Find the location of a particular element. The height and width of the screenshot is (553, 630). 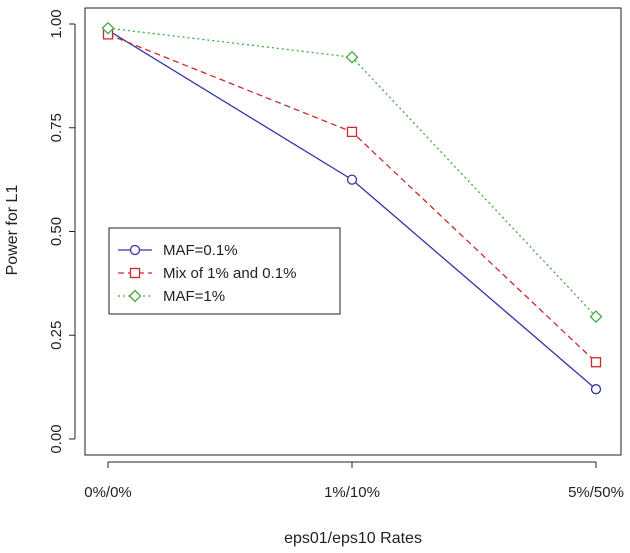

y-tick-label: 0.50 is located at coordinates (56, 231).